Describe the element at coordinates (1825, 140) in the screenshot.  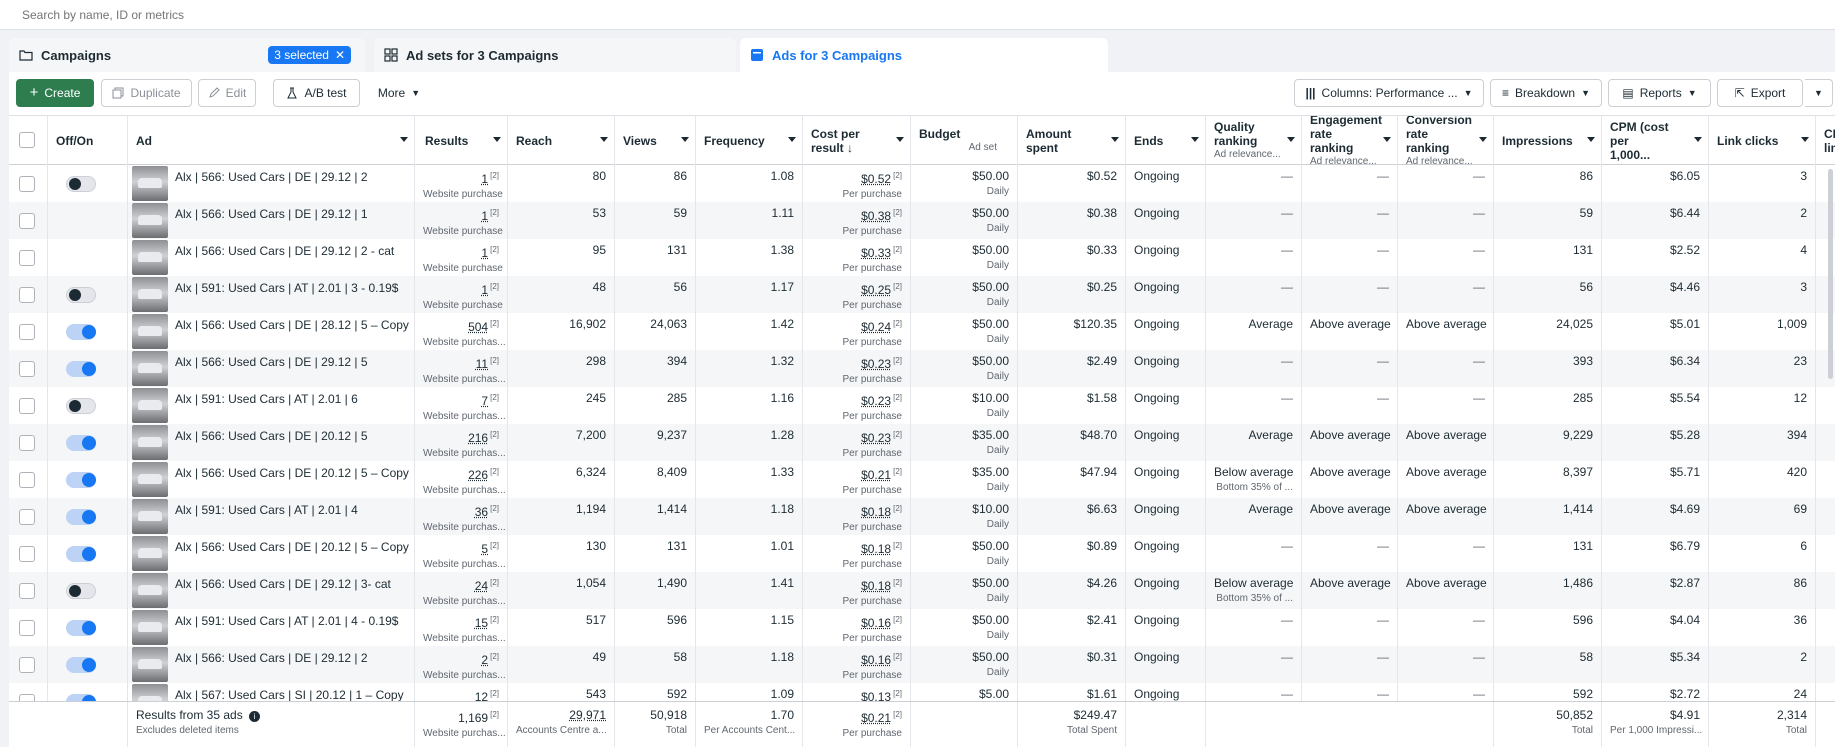
I see `header-cpc: CPClink` at that location.